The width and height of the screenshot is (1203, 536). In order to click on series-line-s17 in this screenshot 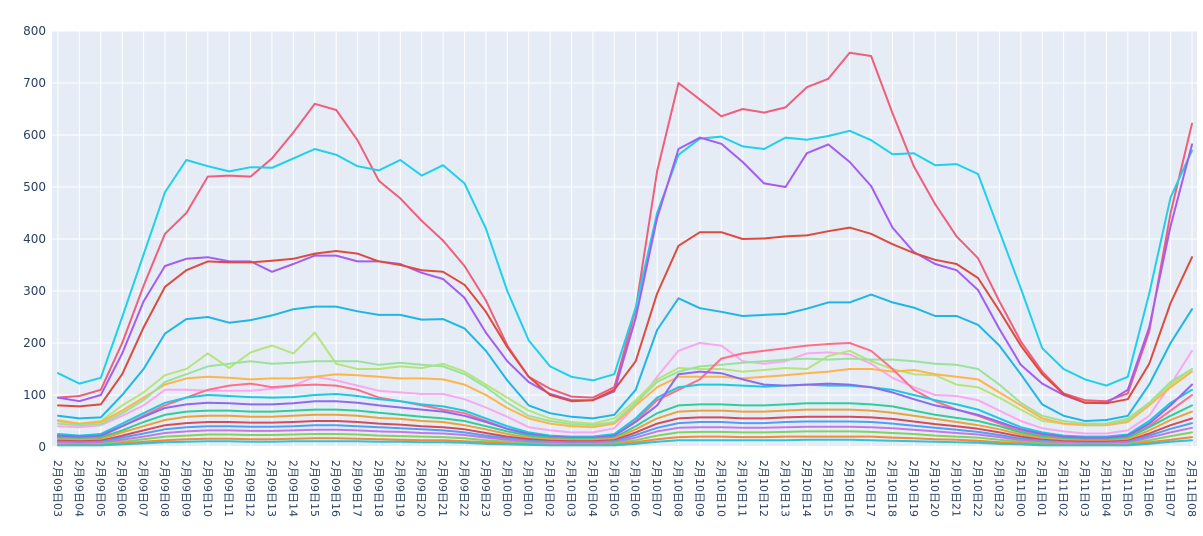, I will do `click(625, 435)`.